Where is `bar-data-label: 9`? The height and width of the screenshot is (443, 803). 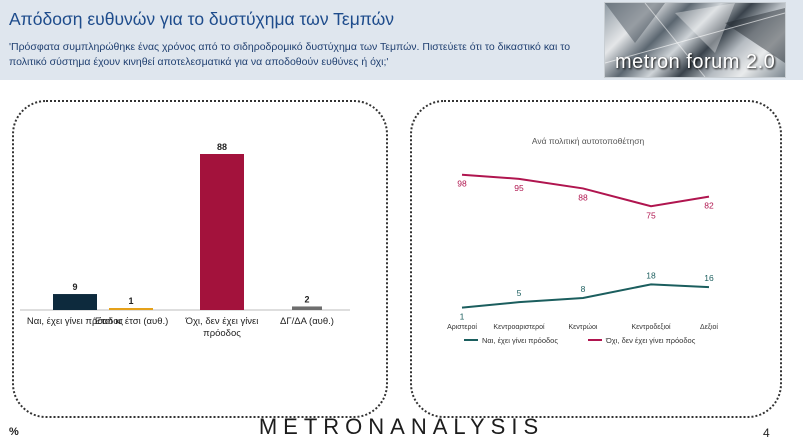 bar-data-label: 9 is located at coordinates (74, 287).